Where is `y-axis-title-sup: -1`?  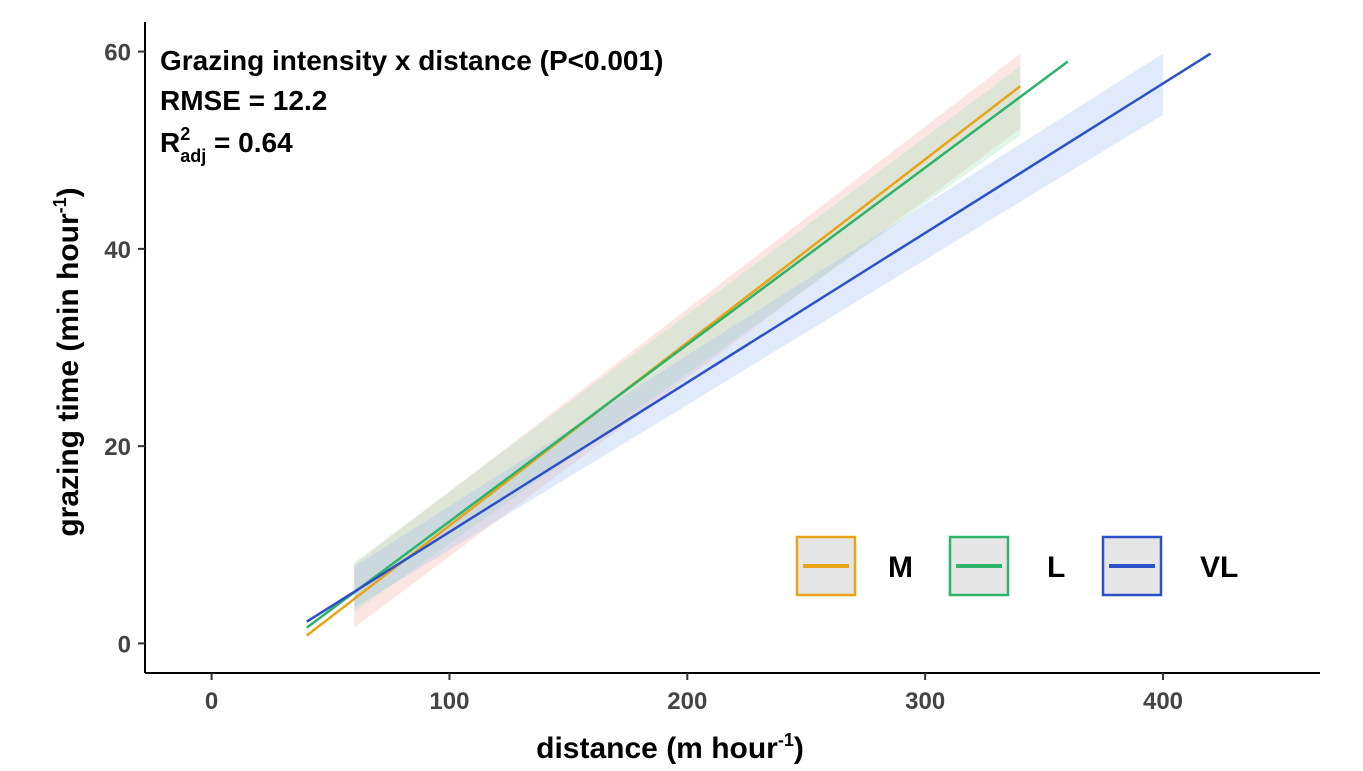
y-axis-title-sup: -1 is located at coordinates (60, 205).